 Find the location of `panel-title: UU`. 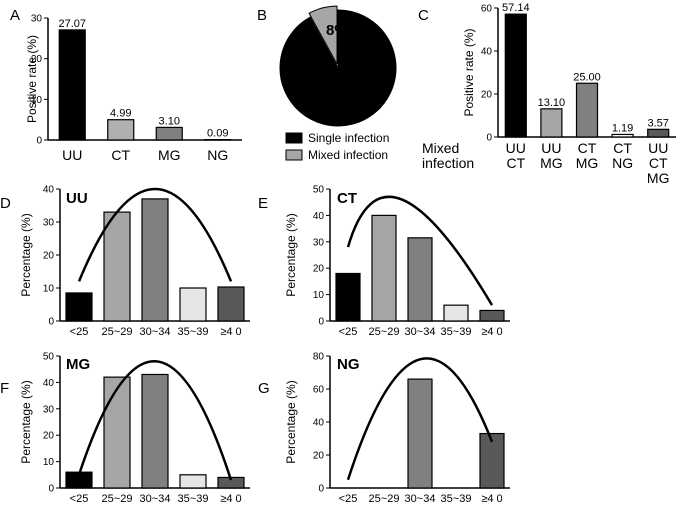

panel-title: UU is located at coordinates (77, 198).